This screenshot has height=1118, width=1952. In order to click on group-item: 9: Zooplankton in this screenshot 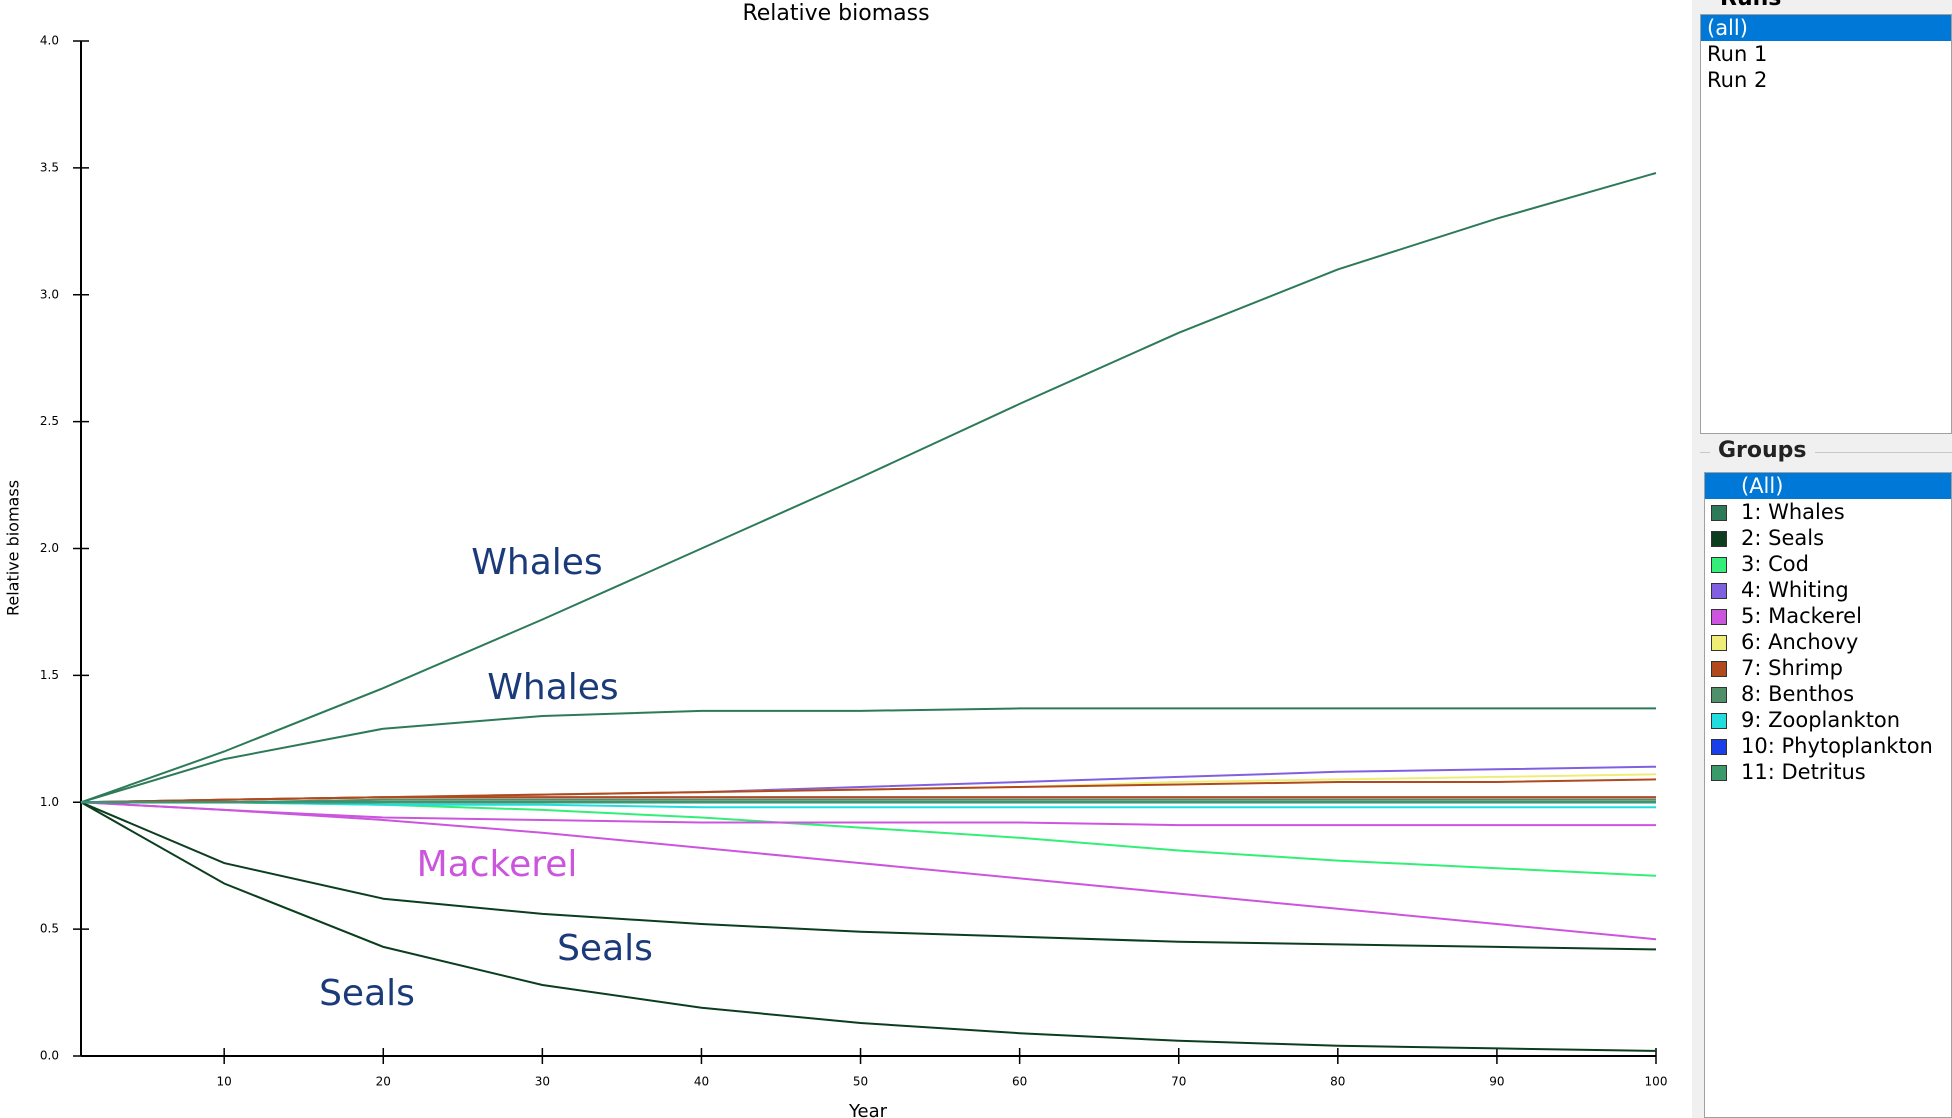, I will do `click(1828, 720)`.